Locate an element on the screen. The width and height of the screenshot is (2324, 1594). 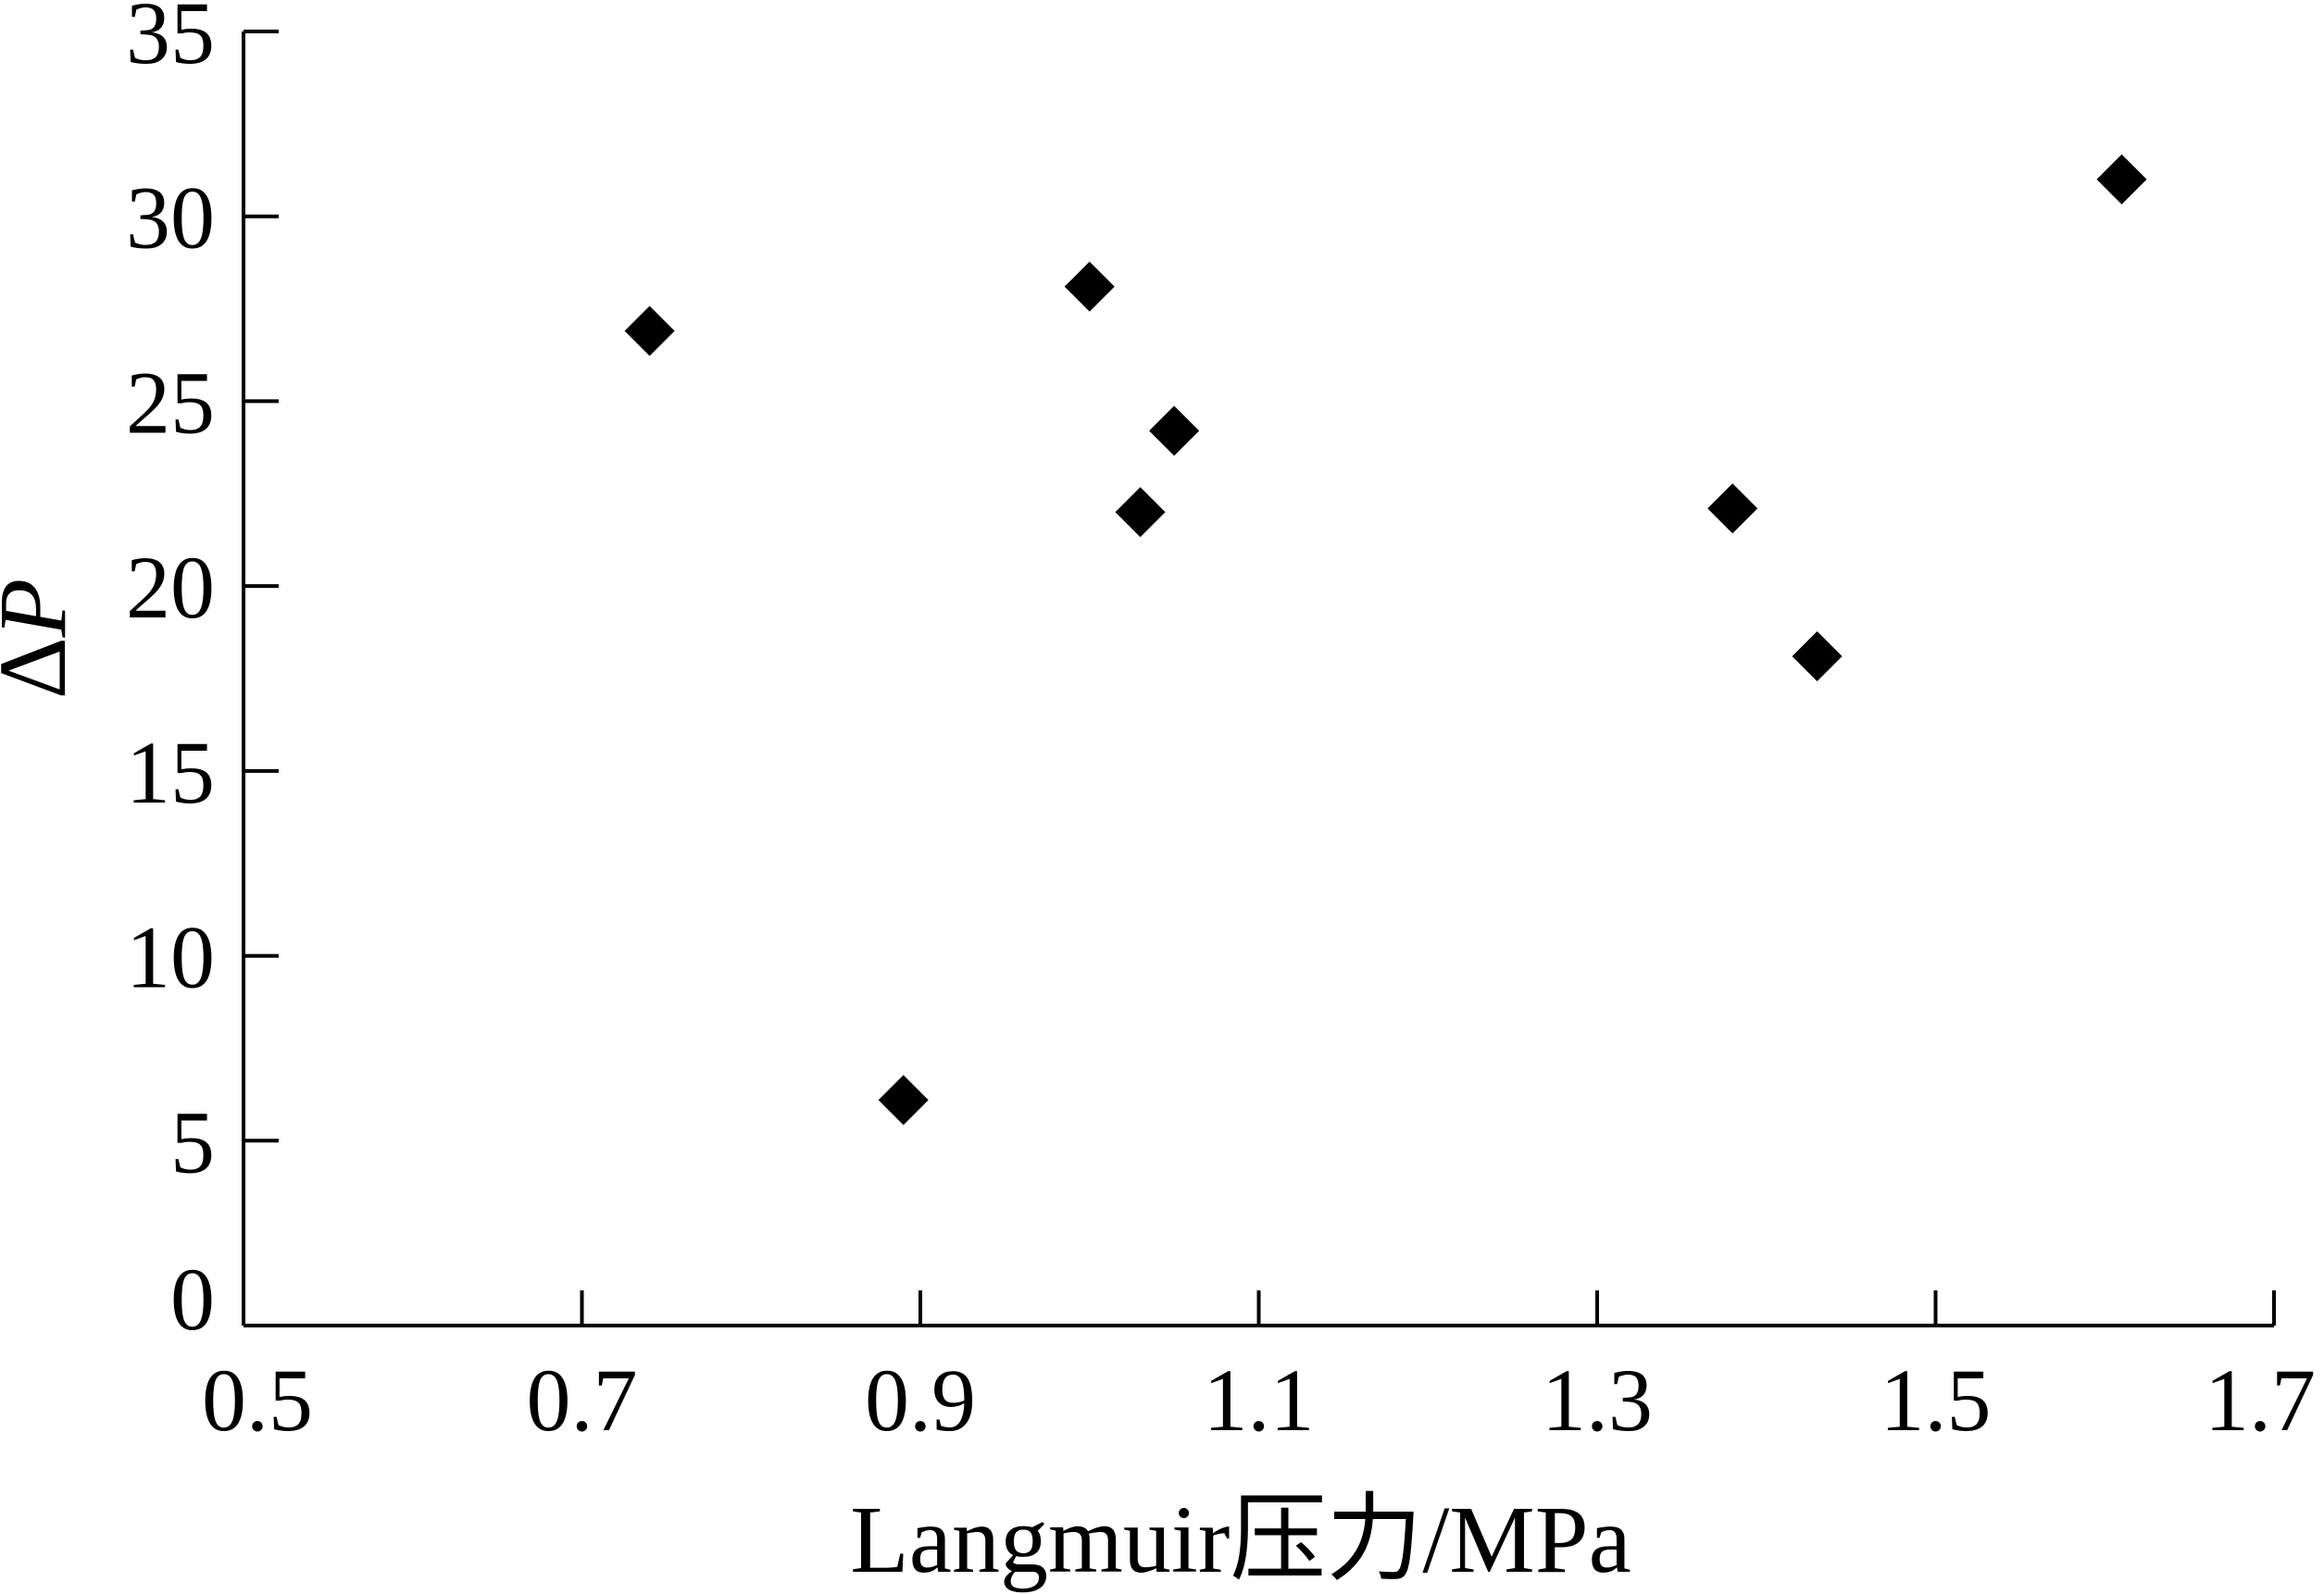
x-tick-label: 0.5 is located at coordinates (257, 1400).